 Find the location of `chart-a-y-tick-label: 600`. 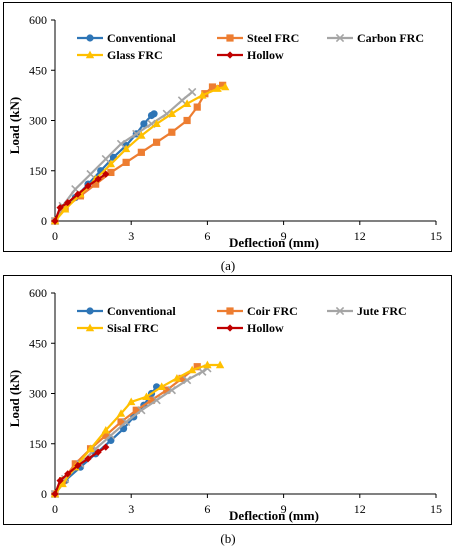

chart-a-y-tick-label: 600 is located at coordinates (38, 20).